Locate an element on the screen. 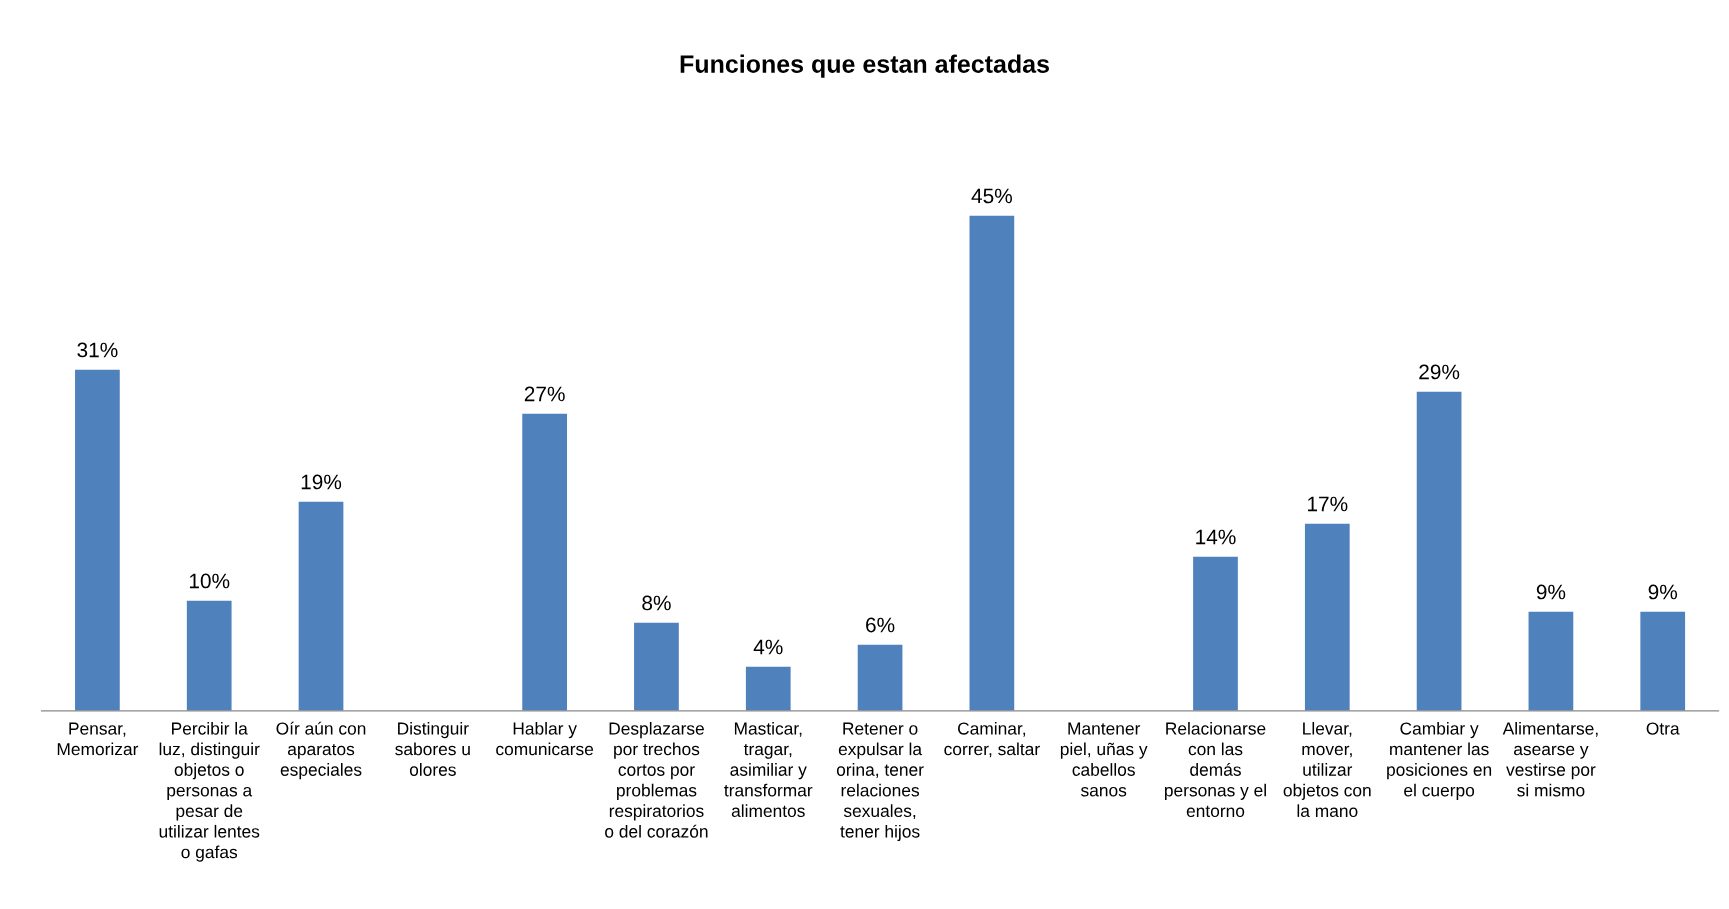 This screenshot has width=1729, height=909. x-tick-label: Mantener piel, uñas y cabellos sanos is located at coordinates (1104, 759).